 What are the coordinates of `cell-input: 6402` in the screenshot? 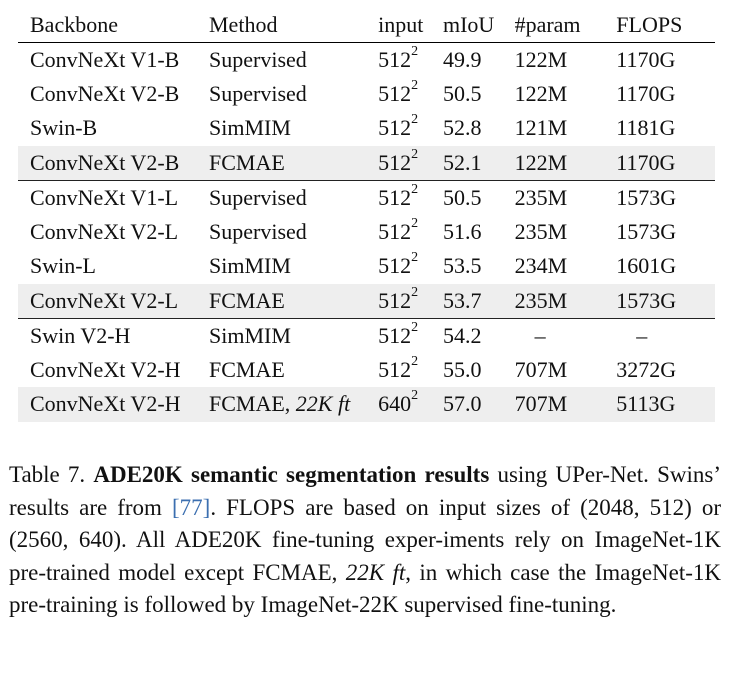 It's located at (410, 404).